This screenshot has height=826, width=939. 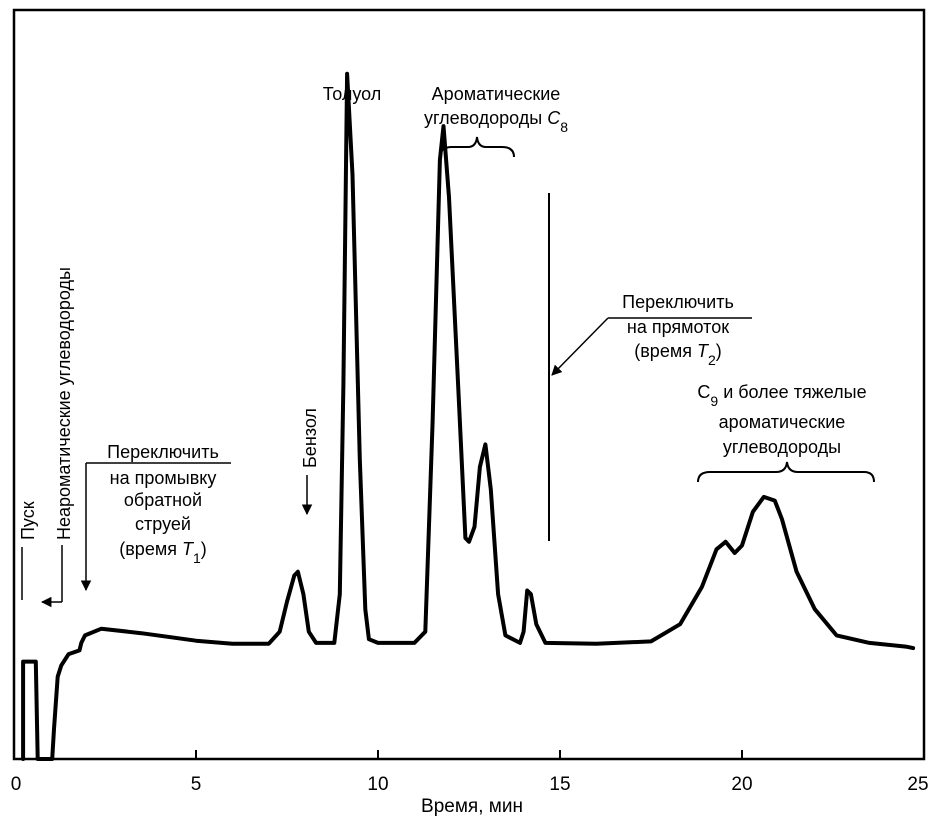 What do you see at coordinates (469, 754) in the screenshot?
I see `x-axis-ticks` at bounding box center [469, 754].